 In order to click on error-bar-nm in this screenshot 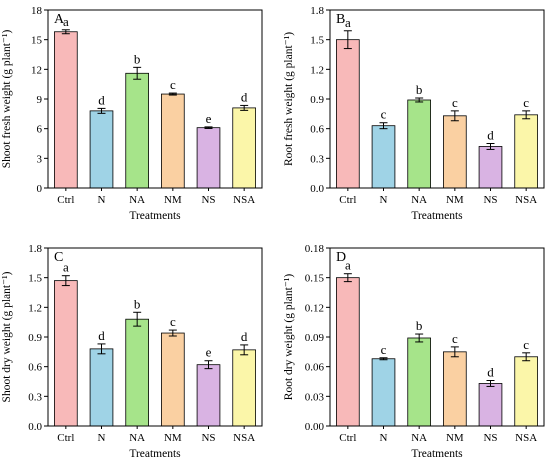, I will do `click(454, 352)`.